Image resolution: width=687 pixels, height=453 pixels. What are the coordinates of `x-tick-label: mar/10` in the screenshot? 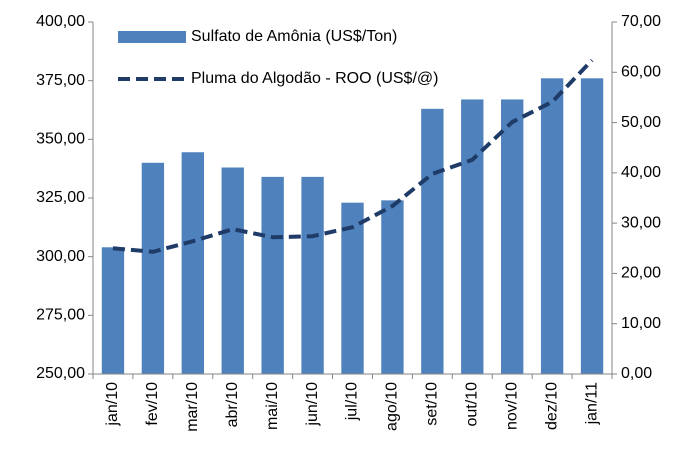 It's located at (192, 407).